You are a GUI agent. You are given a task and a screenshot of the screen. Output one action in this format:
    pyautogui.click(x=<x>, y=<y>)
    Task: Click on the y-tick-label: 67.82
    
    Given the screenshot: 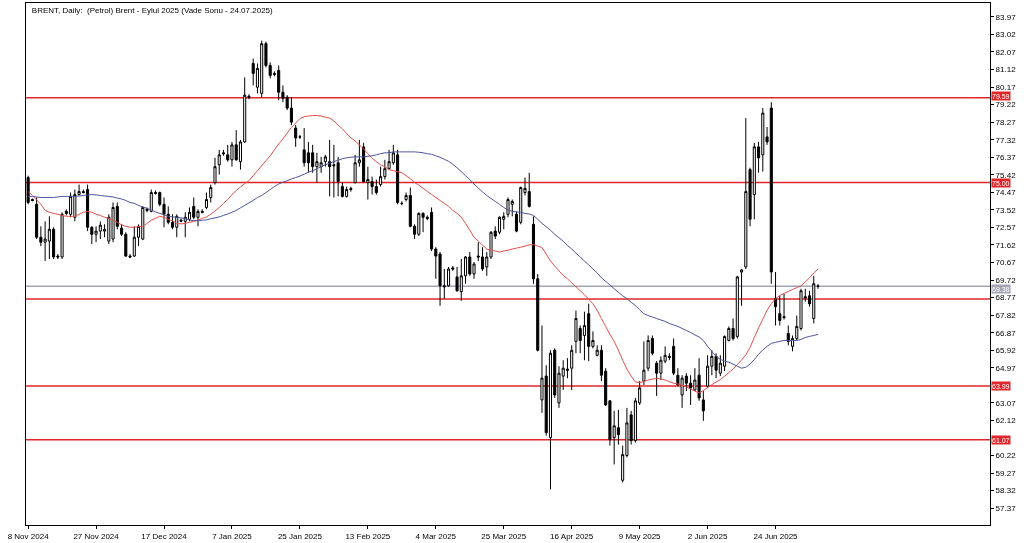 What is the action you would take?
    pyautogui.click(x=1006, y=315)
    